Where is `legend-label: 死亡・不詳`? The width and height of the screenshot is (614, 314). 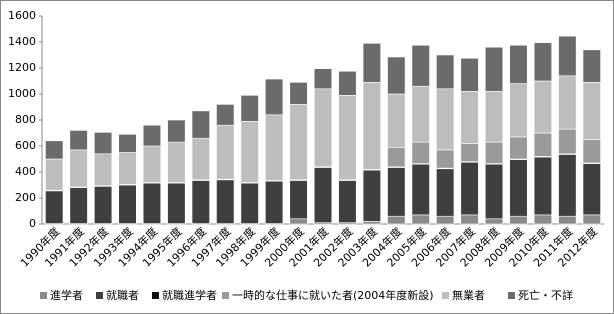
legend-label: 死亡・不詳 is located at coordinates (545, 295).